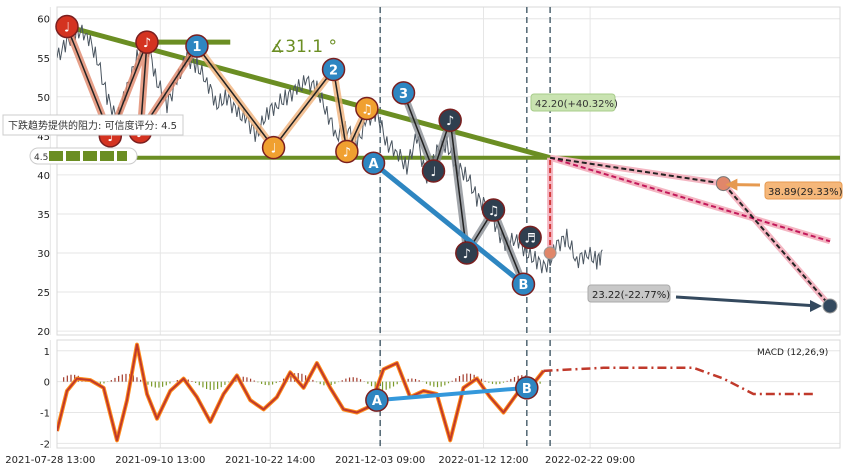  What do you see at coordinates (43, 332) in the screenshot?
I see `price-y-tick-label: 20` at bounding box center [43, 332].